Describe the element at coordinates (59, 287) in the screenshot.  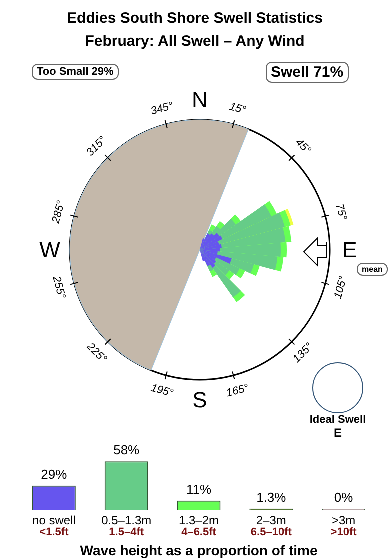
I see `text: 255°` at that location.